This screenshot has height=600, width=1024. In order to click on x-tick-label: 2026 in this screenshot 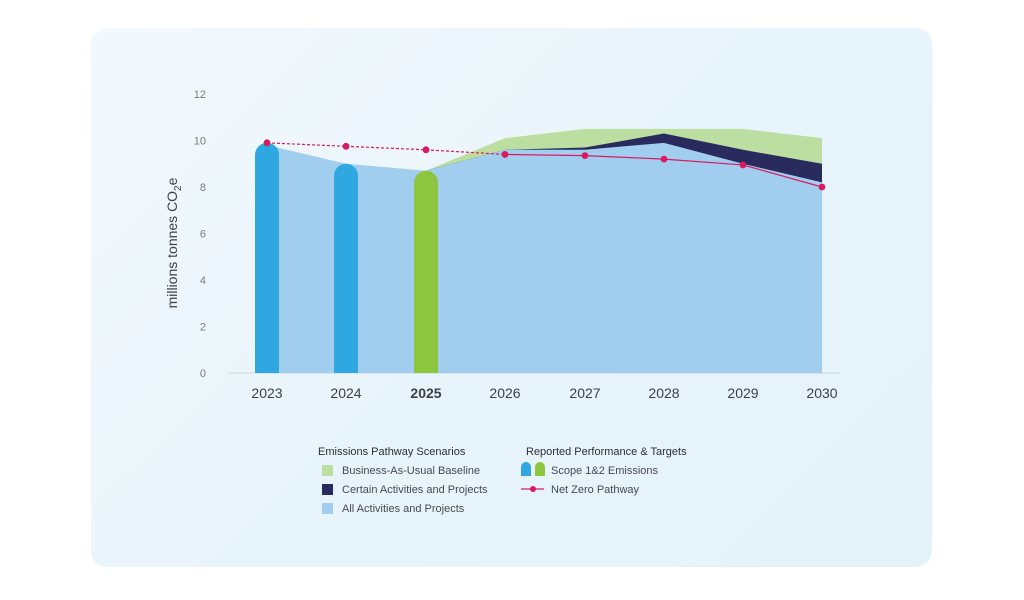, I will do `click(504, 393)`.